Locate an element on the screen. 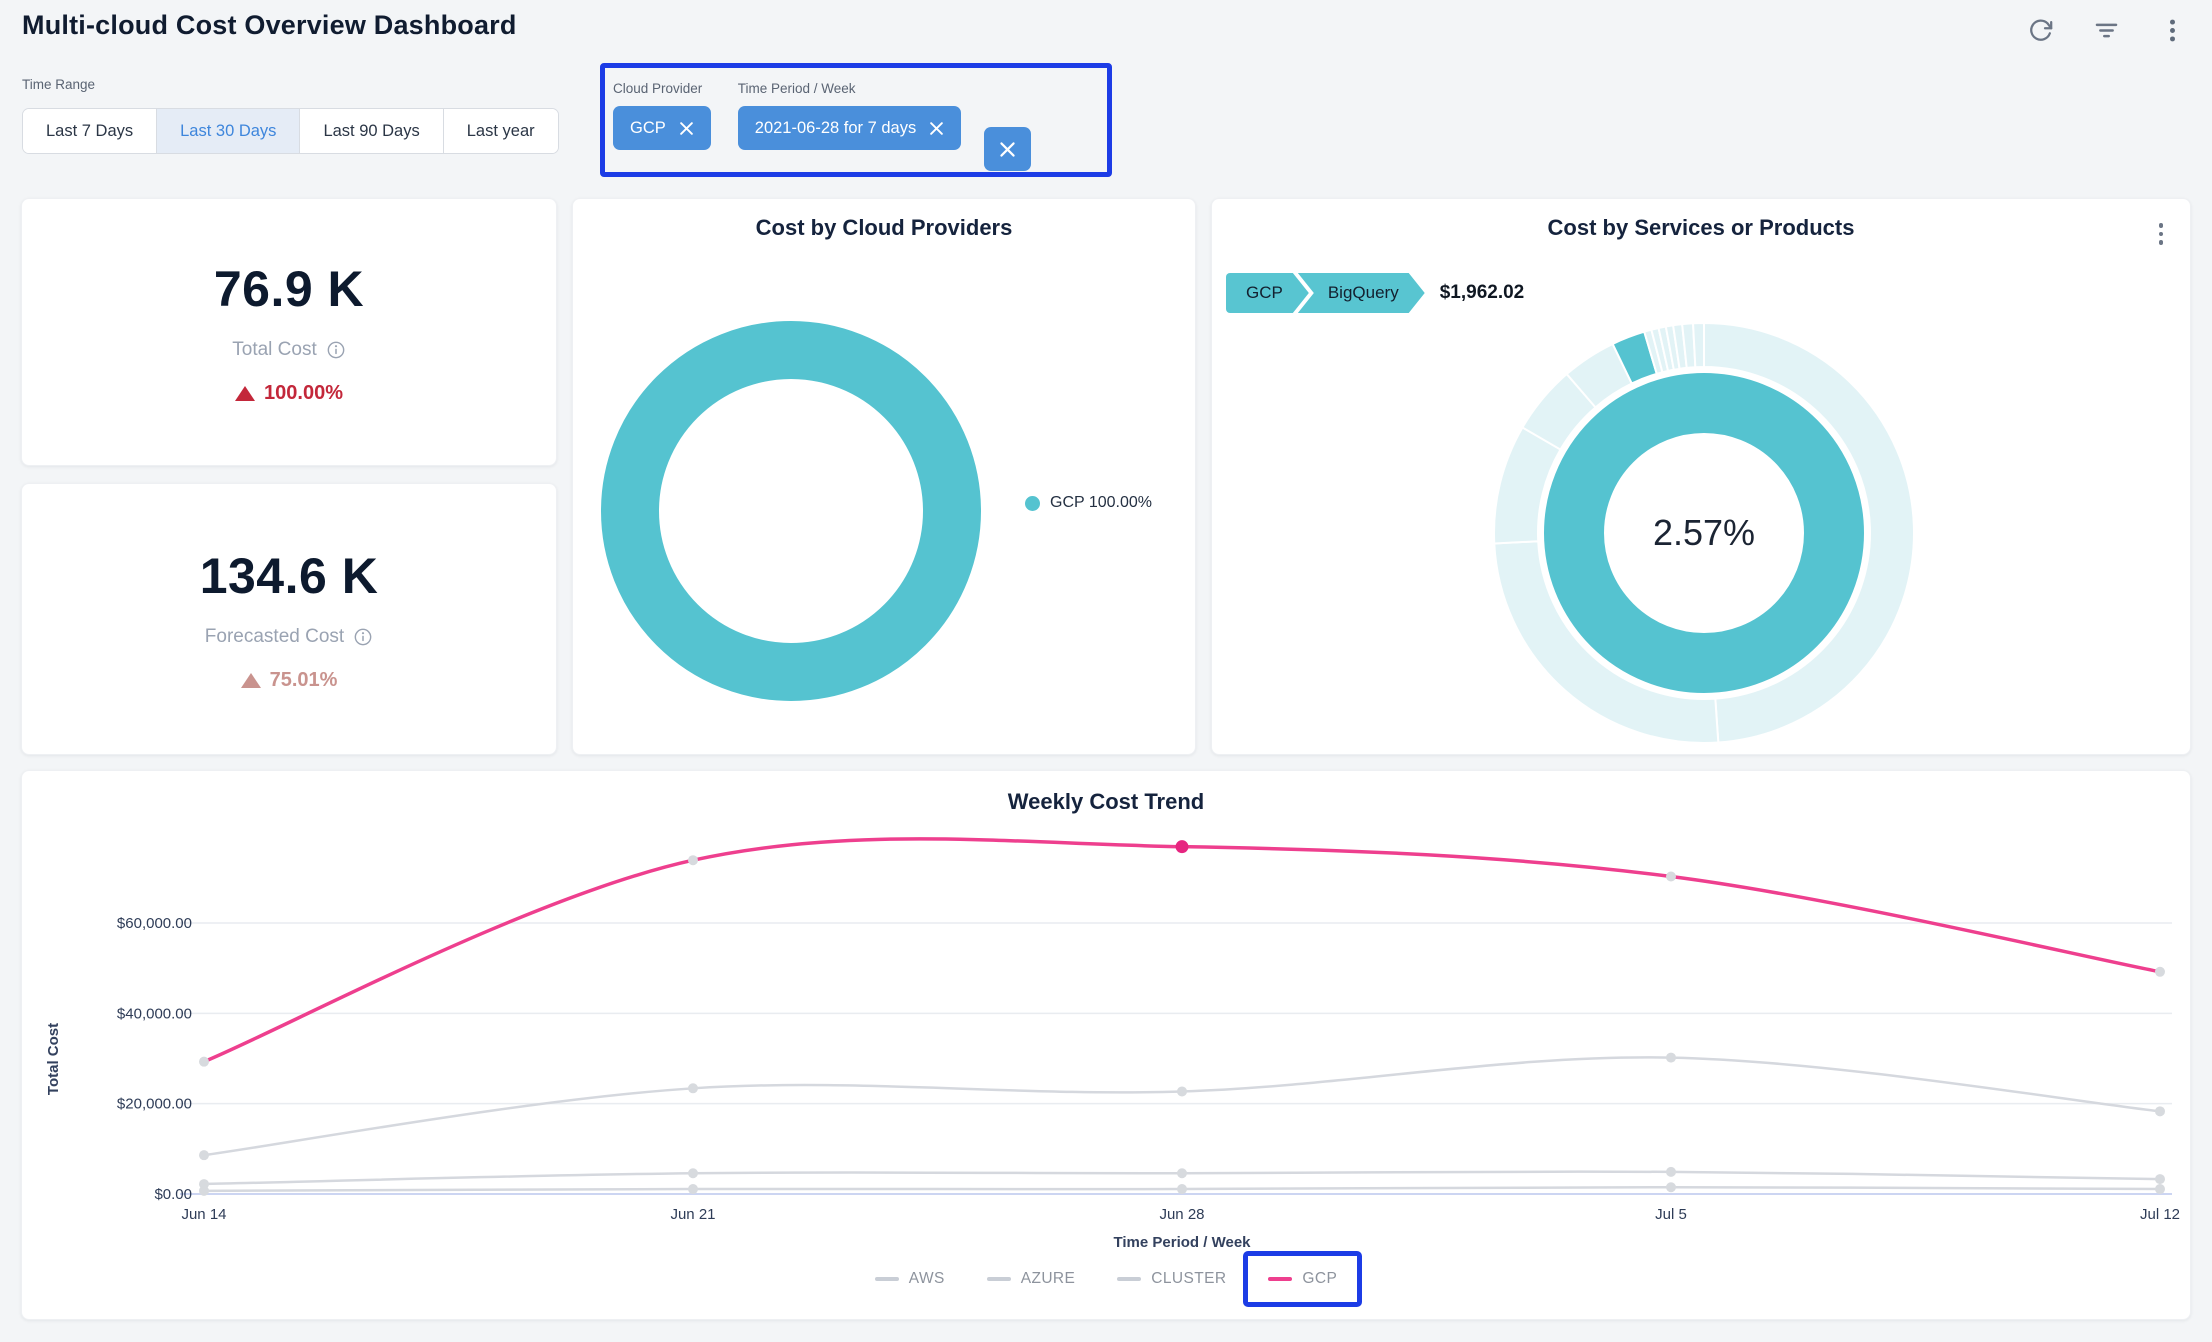 The image size is (2212, 1342). page-title: Multi-cloud Cost Overview Dashboard is located at coordinates (269, 25).